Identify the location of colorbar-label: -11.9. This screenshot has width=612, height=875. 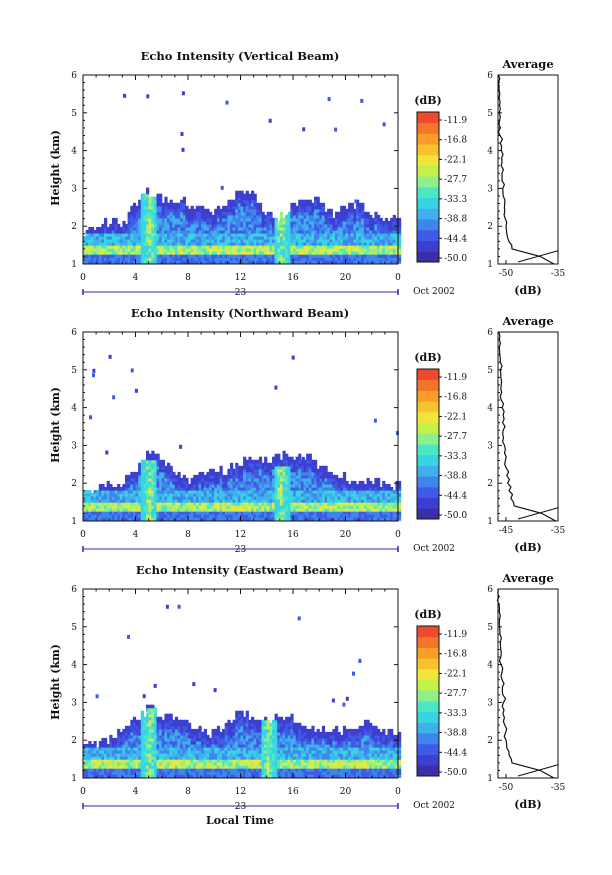
(455, 378).